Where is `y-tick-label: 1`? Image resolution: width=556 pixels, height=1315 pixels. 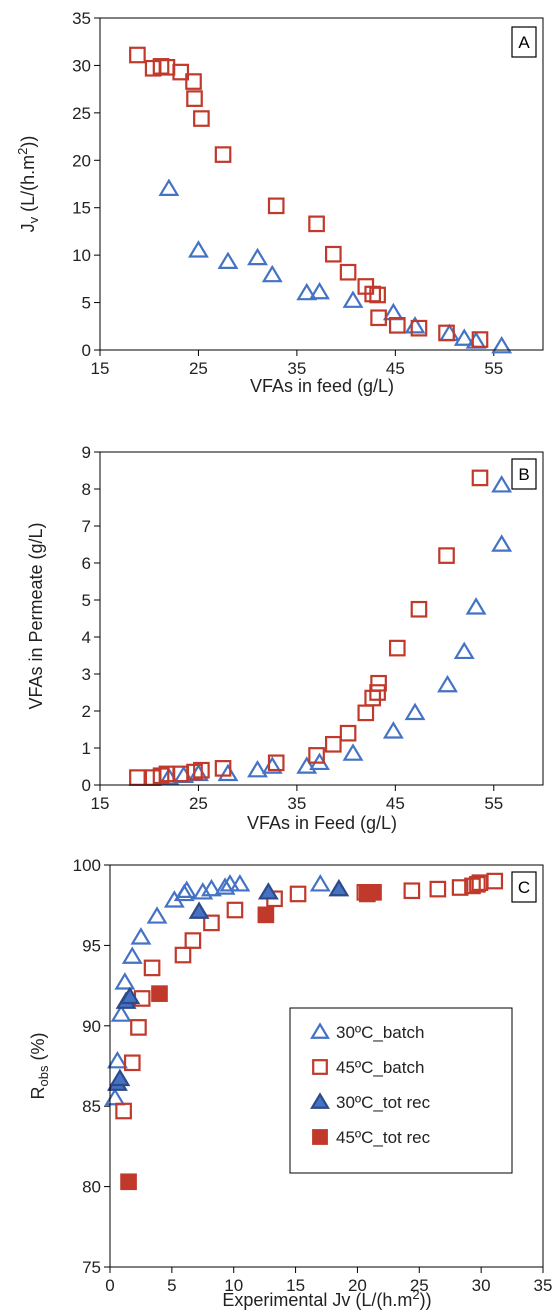 y-tick-label: 1 is located at coordinates (86, 748).